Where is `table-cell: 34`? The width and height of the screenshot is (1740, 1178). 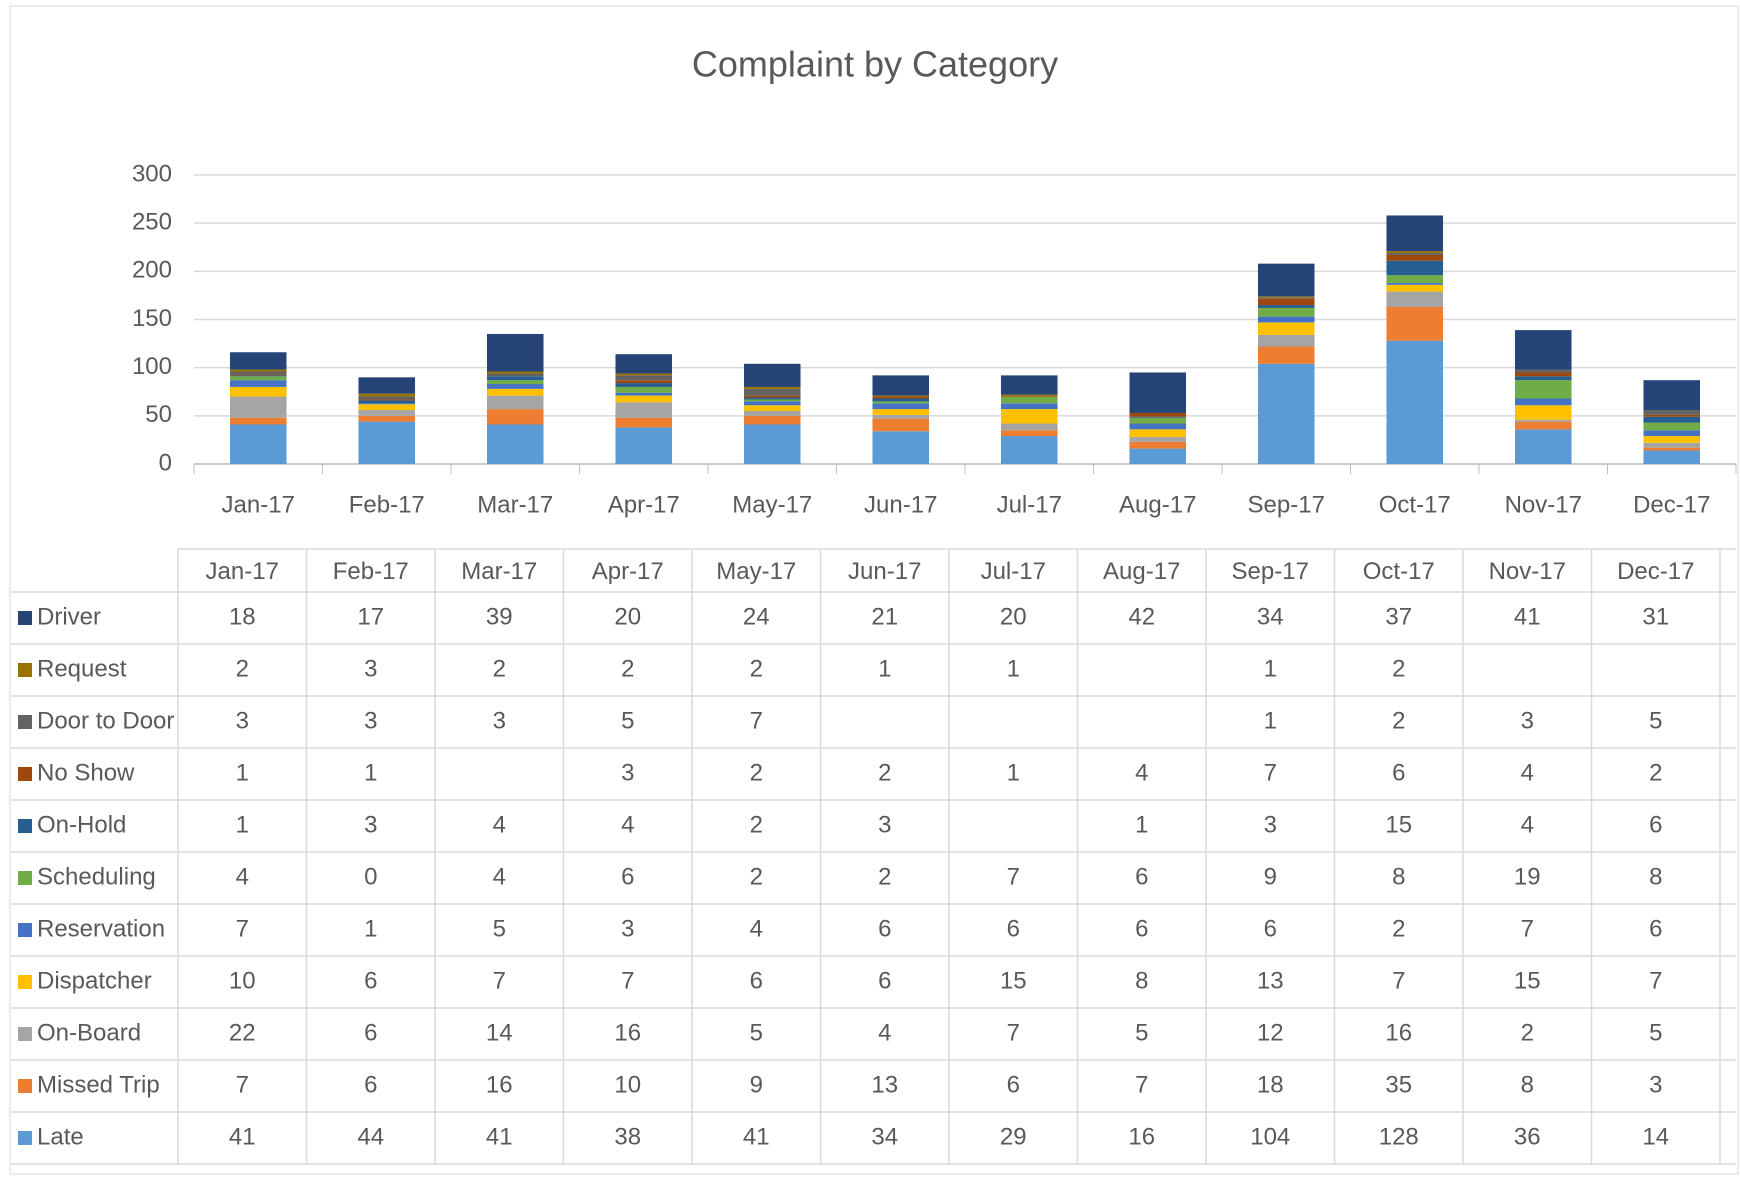 table-cell: 34 is located at coordinates (1270, 616).